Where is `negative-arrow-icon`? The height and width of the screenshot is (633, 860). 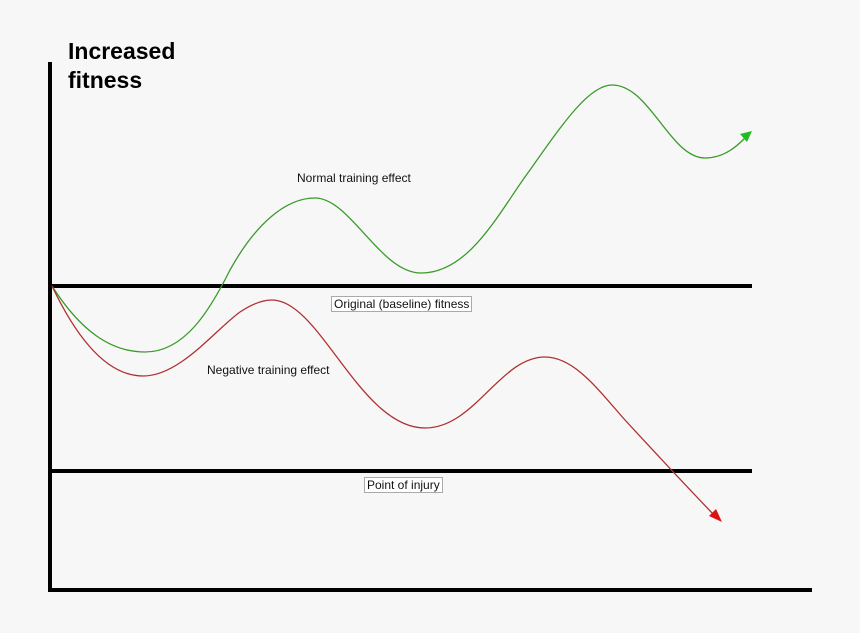
negative-arrow-icon is located at coordinates (715, 515).